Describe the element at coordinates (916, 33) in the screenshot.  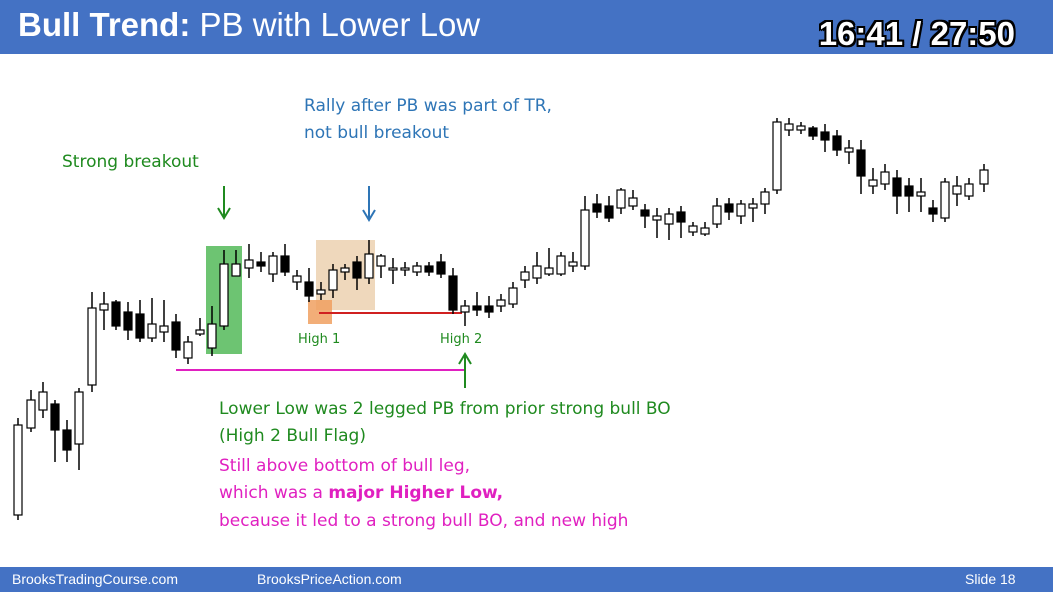
I see `video-timer: 16:41 / 27:50` at that location.